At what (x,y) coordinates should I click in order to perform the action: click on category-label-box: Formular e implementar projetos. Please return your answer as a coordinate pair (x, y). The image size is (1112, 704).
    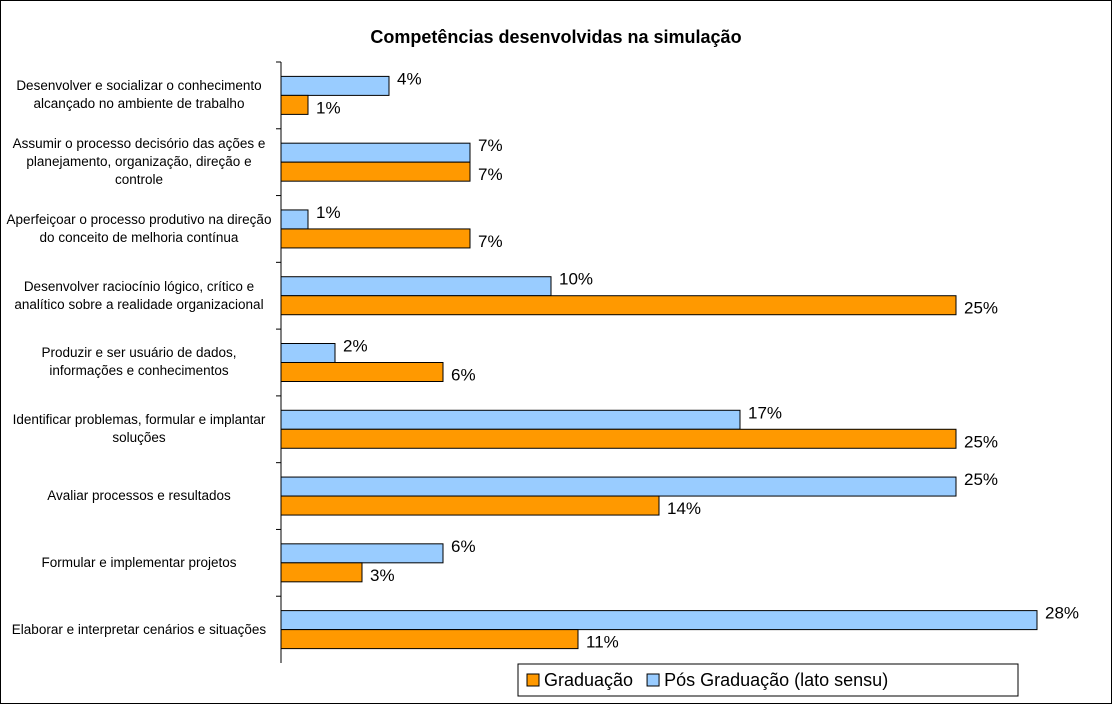
    Looking at the image, I should click on (139, 562).